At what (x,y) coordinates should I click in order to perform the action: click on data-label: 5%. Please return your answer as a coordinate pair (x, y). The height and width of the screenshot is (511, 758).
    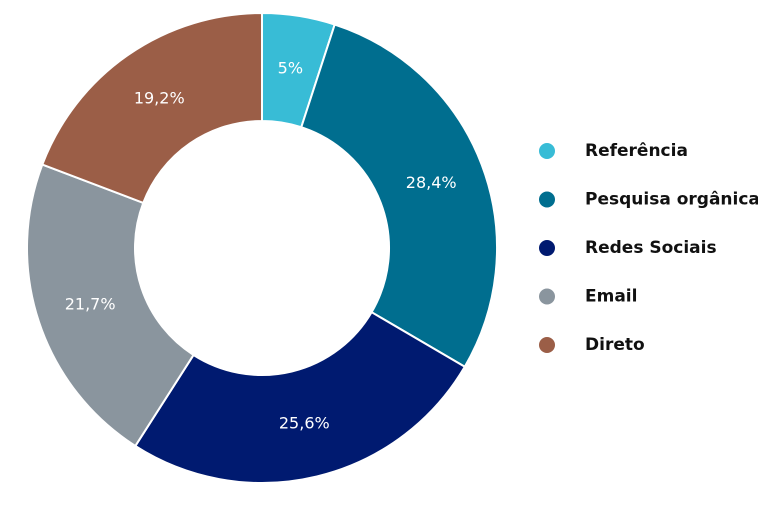
    Looking at the image, I should click on (290, 68).